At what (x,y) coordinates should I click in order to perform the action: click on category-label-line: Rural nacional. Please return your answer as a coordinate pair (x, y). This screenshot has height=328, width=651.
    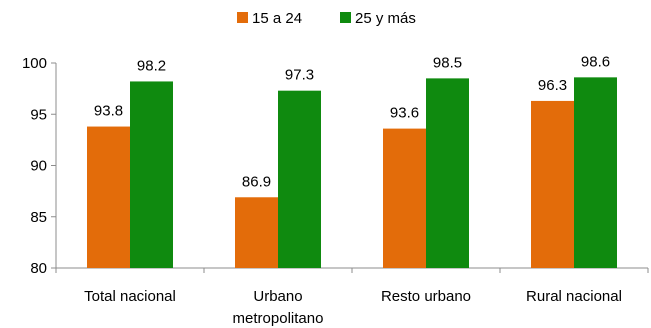
    Looking at the image, I should click on (574, 296).